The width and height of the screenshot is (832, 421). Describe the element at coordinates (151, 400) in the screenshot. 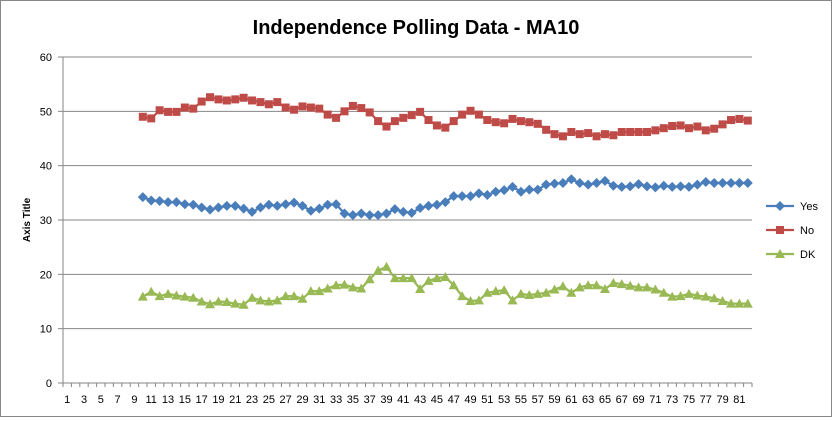

I see `x-tick-label: 11` at that location.